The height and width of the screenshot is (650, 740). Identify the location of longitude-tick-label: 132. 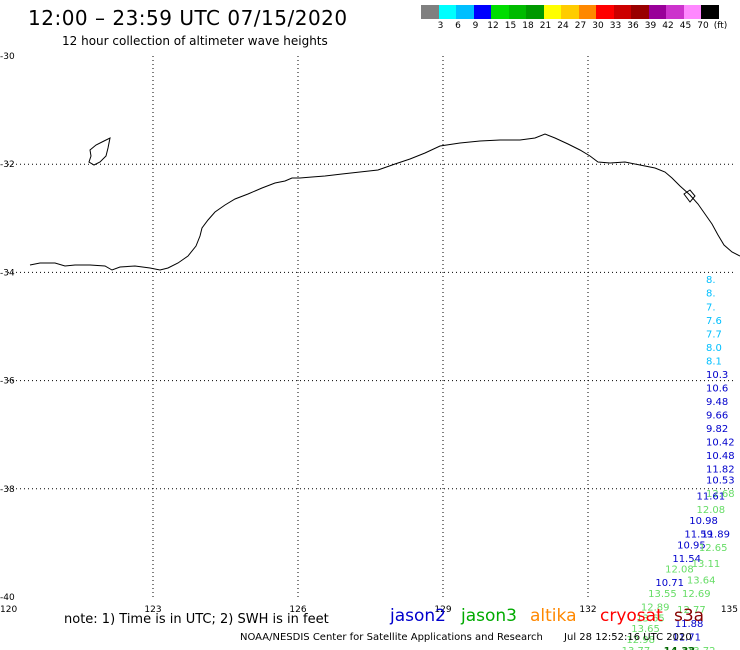
(587, 610).